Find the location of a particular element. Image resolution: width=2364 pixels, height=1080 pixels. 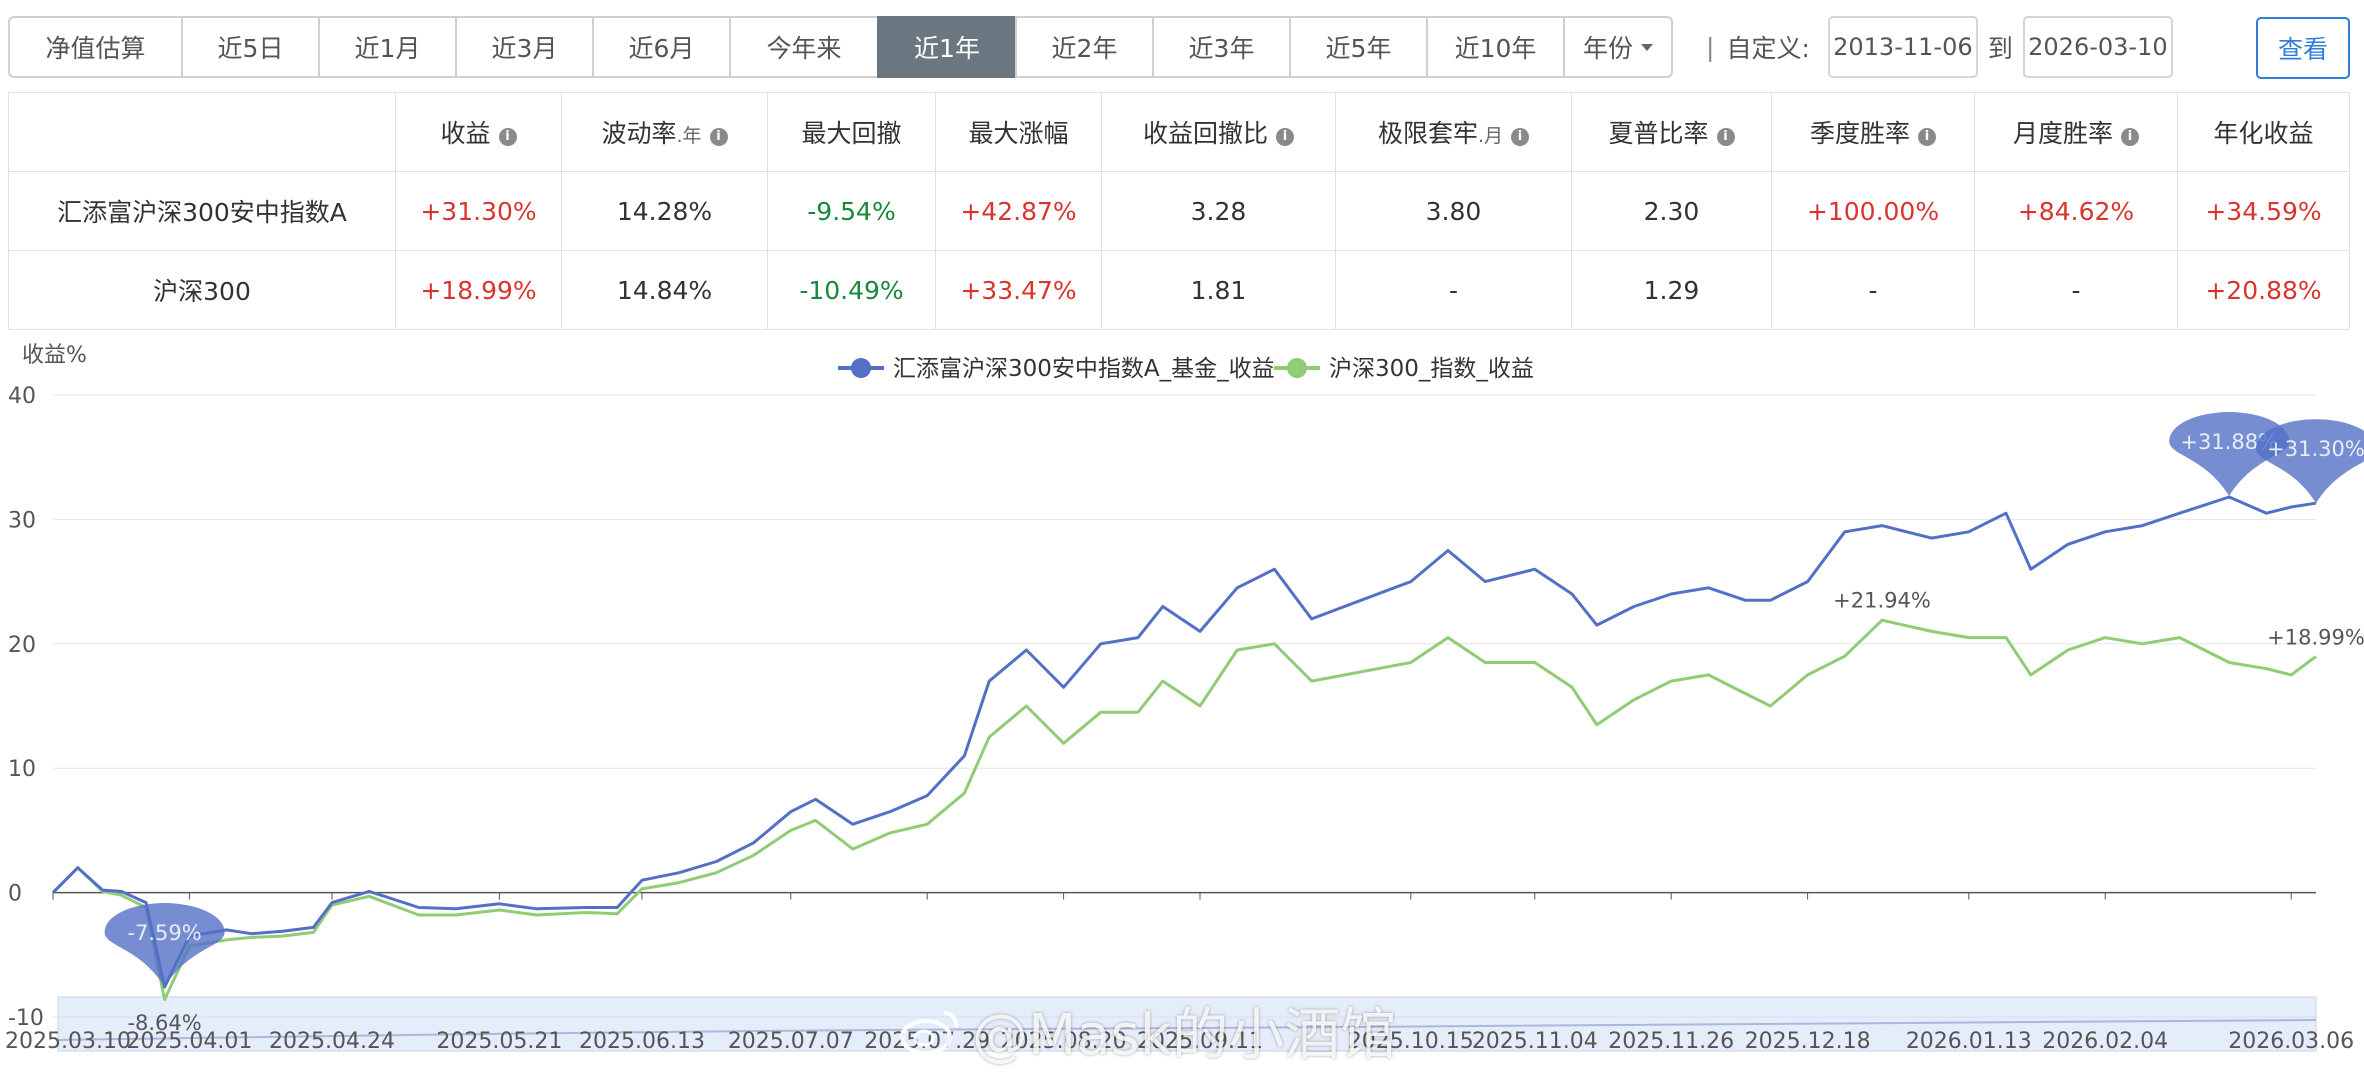

x-tick-label: 2025.04.24 is located at coordinates (332, 1041).